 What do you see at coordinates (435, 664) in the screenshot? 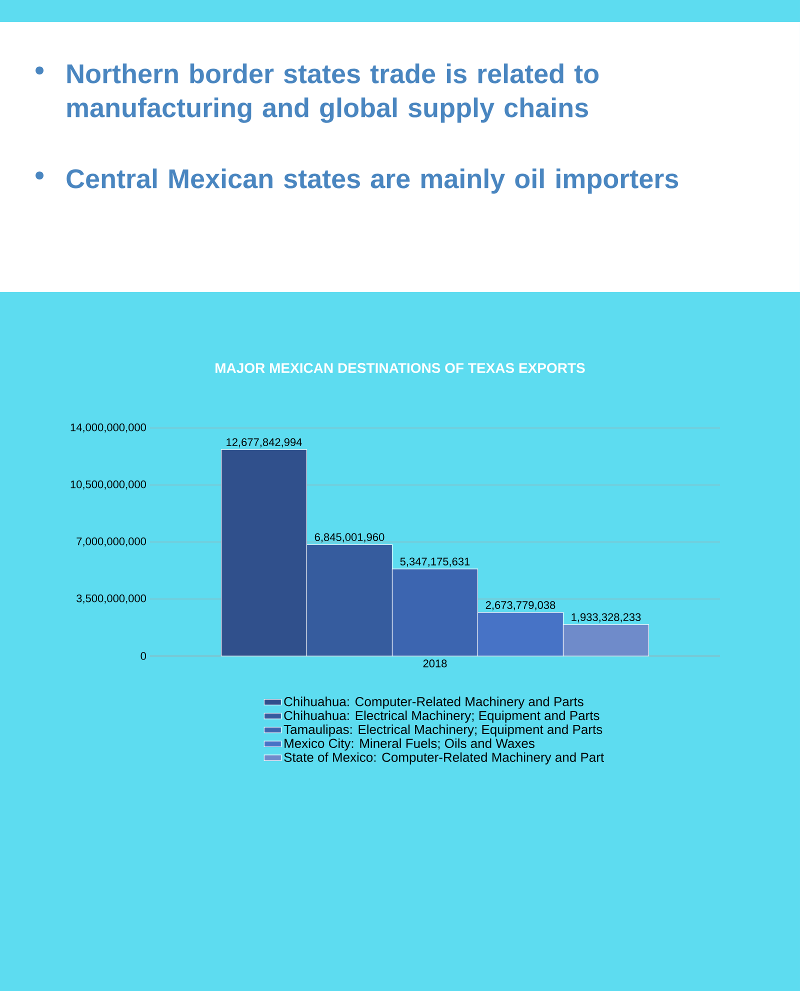
I see `x-tick-label: 2018` at bounding box center [435, 664].